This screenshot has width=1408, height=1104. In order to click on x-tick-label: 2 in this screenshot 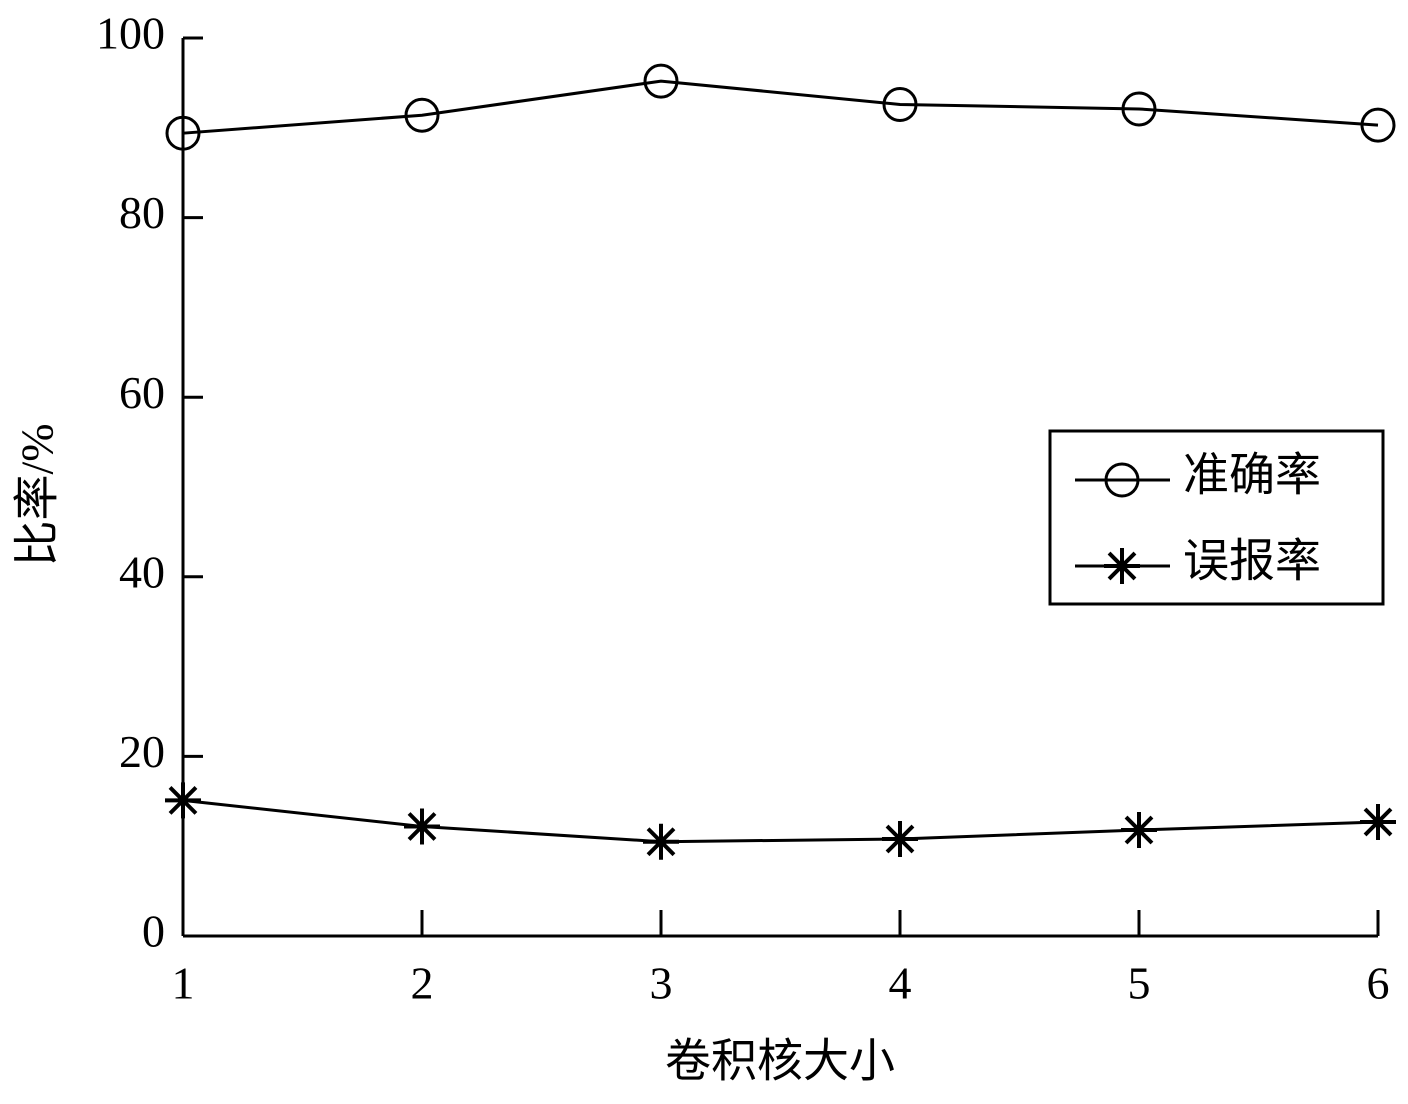, I will do `click(422, 983)`.